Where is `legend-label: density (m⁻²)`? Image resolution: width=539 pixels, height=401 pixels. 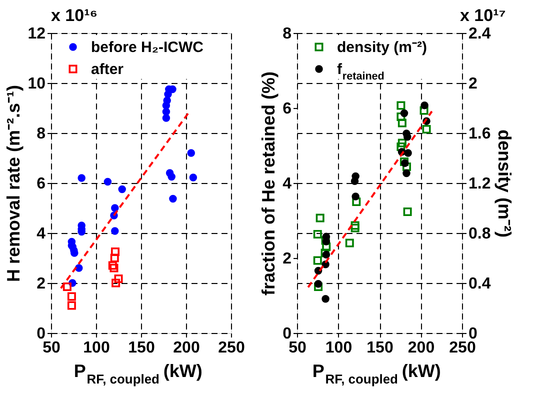 legend-label: density (m⁻²) is located at coordinates (382, 47).